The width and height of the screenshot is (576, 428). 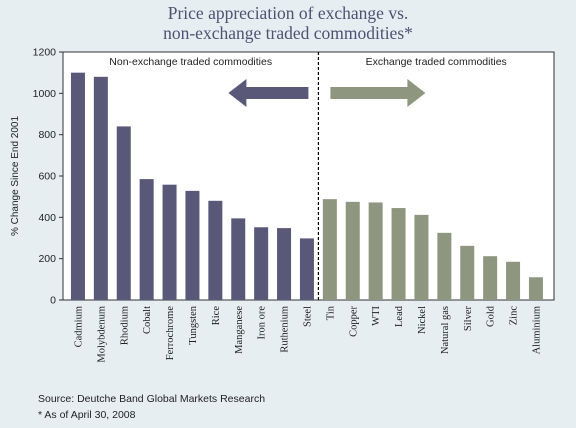 What do you see at coordinates (288, 13) in the screenshot?
I see `chart-title-line-1: Price appreciation of exchange vs.` at bounding box center [288, 13].